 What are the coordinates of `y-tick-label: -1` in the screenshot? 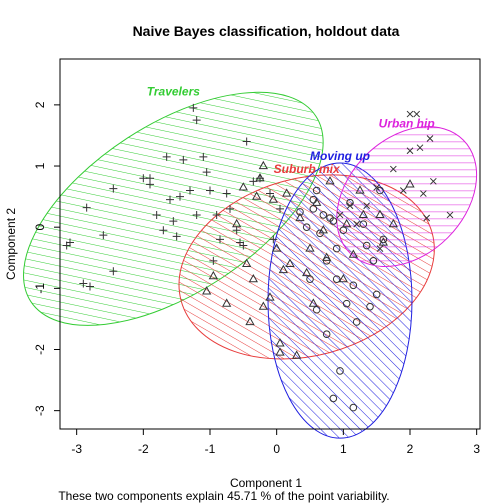 It's located at (40, 288).